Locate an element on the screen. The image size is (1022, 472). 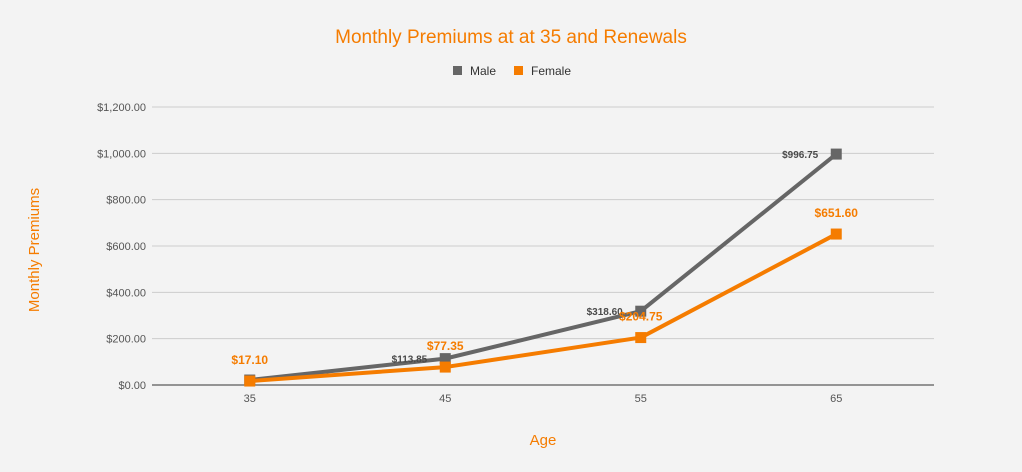
data-label-female: $17.10 is located at coordinates (249, 360).